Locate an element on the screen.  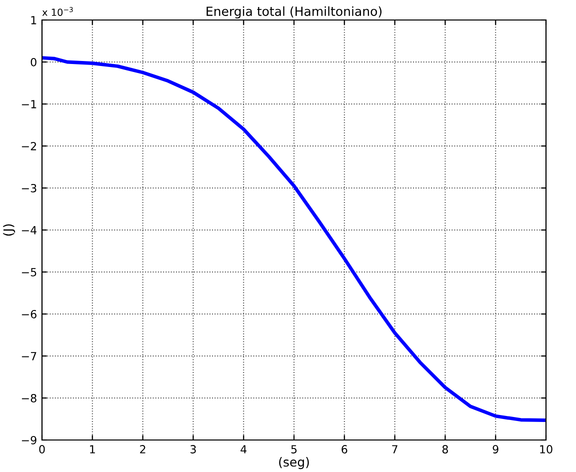
y-axis-title: (J) is located at coordinates (9, 230).